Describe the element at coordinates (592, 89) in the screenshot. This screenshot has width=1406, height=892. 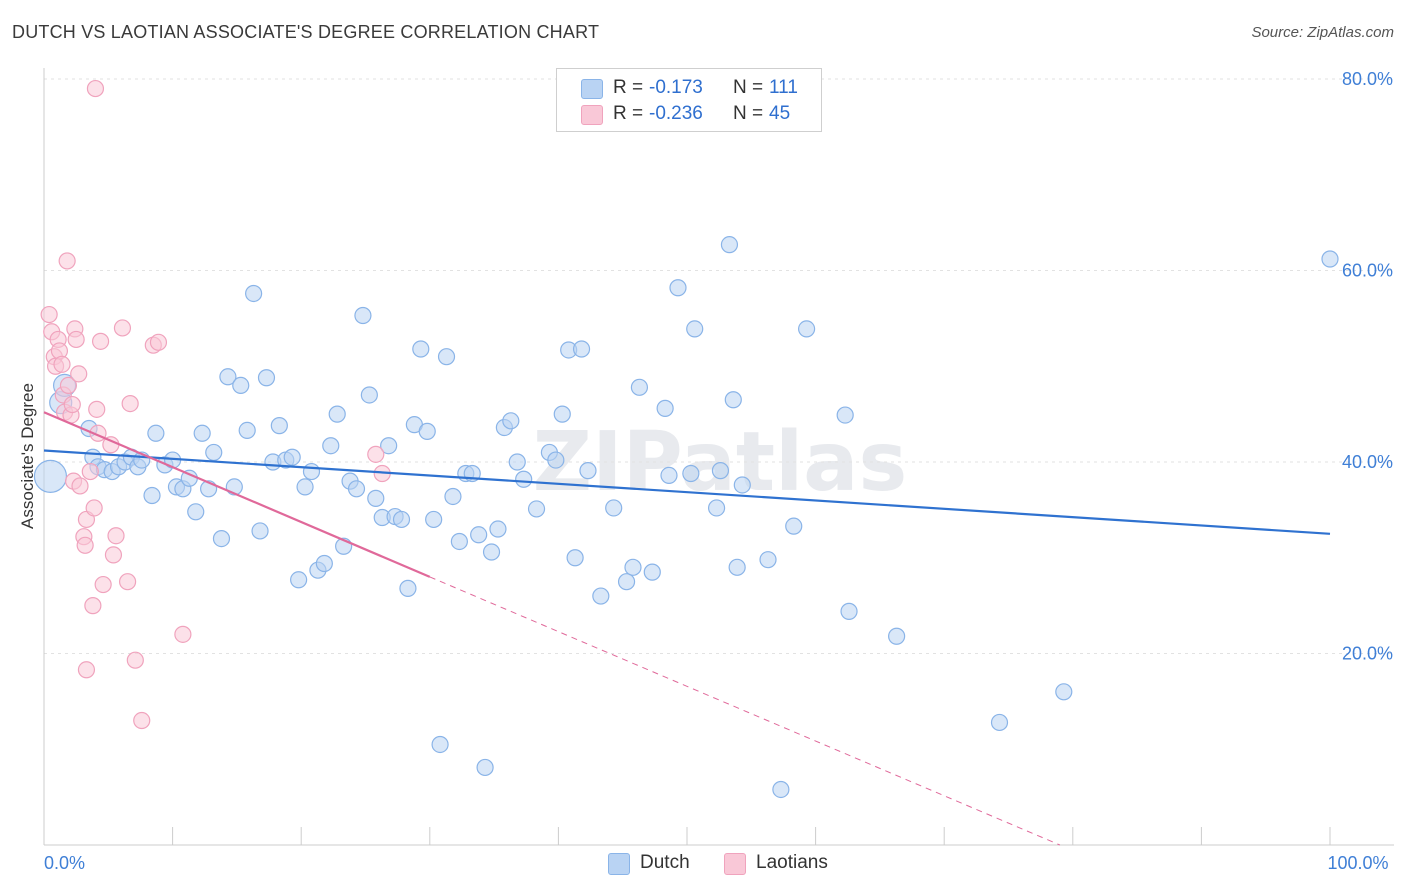
I see `dutch-swatch` at that location.